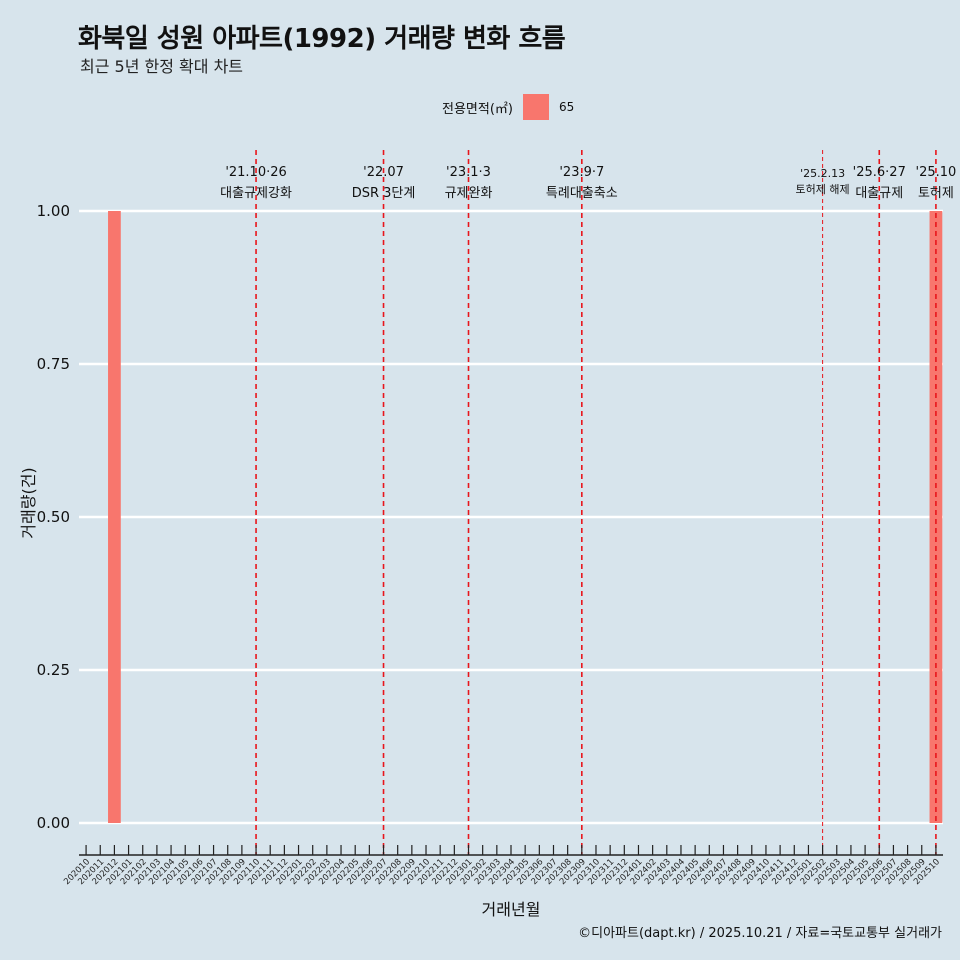 This screenshot has height=960, width=960. I want to click on event-date-label: '25.2.13, so click(822, 173).